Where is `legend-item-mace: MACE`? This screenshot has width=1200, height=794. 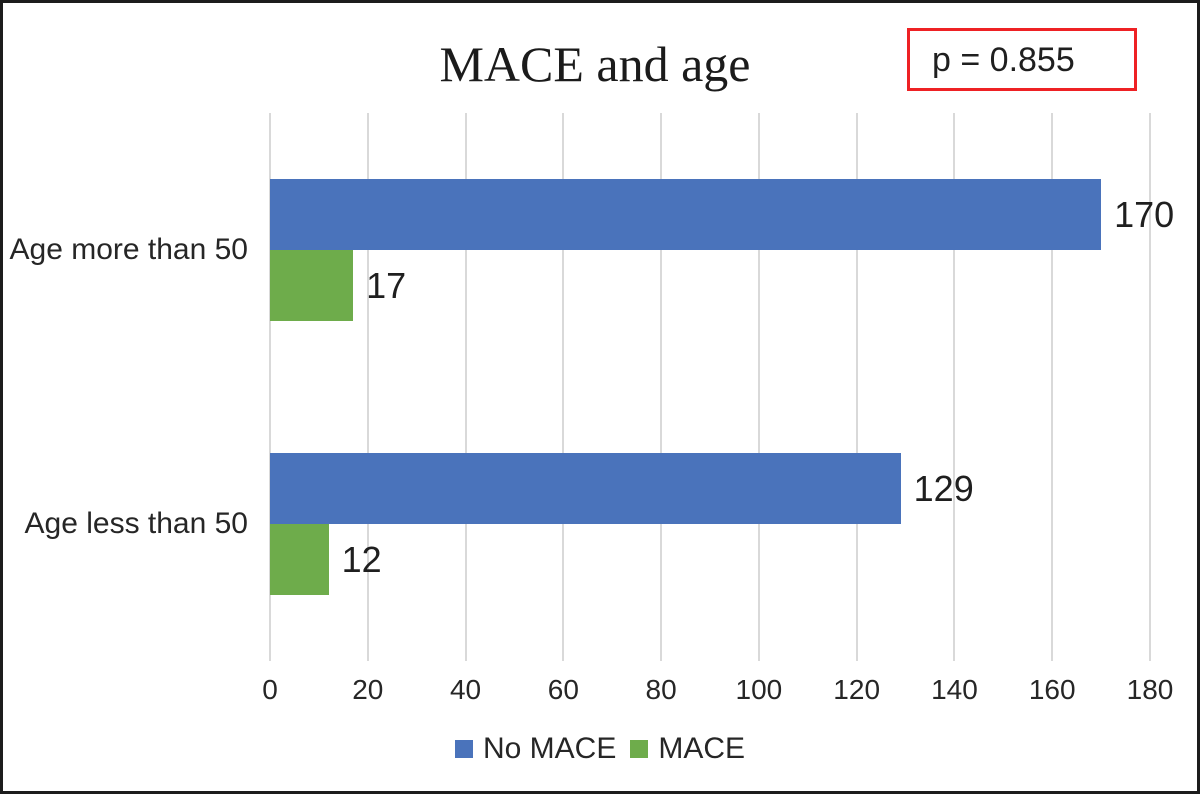
legend-item-mace: MACE is located at coordinates (687, 749).